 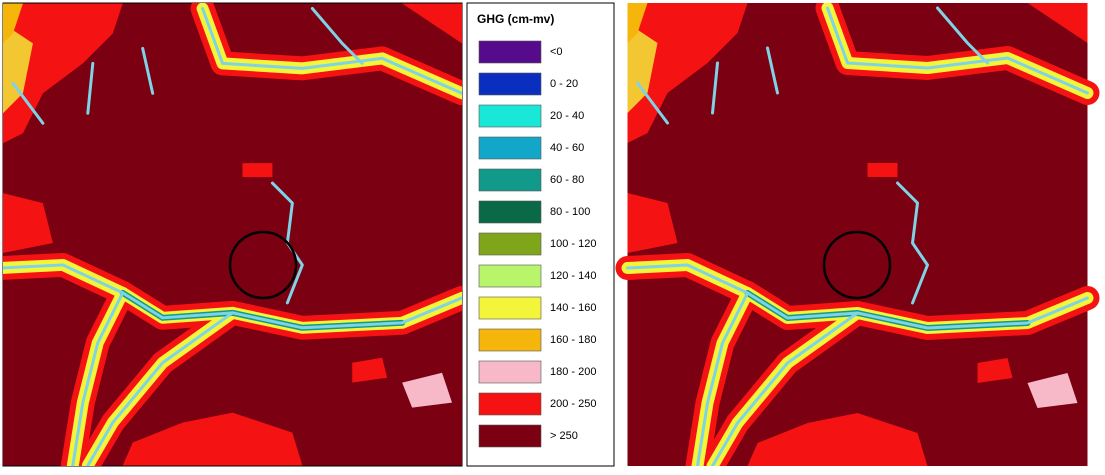 I want to click on legend-label: <0, so click(x=556, y=52).